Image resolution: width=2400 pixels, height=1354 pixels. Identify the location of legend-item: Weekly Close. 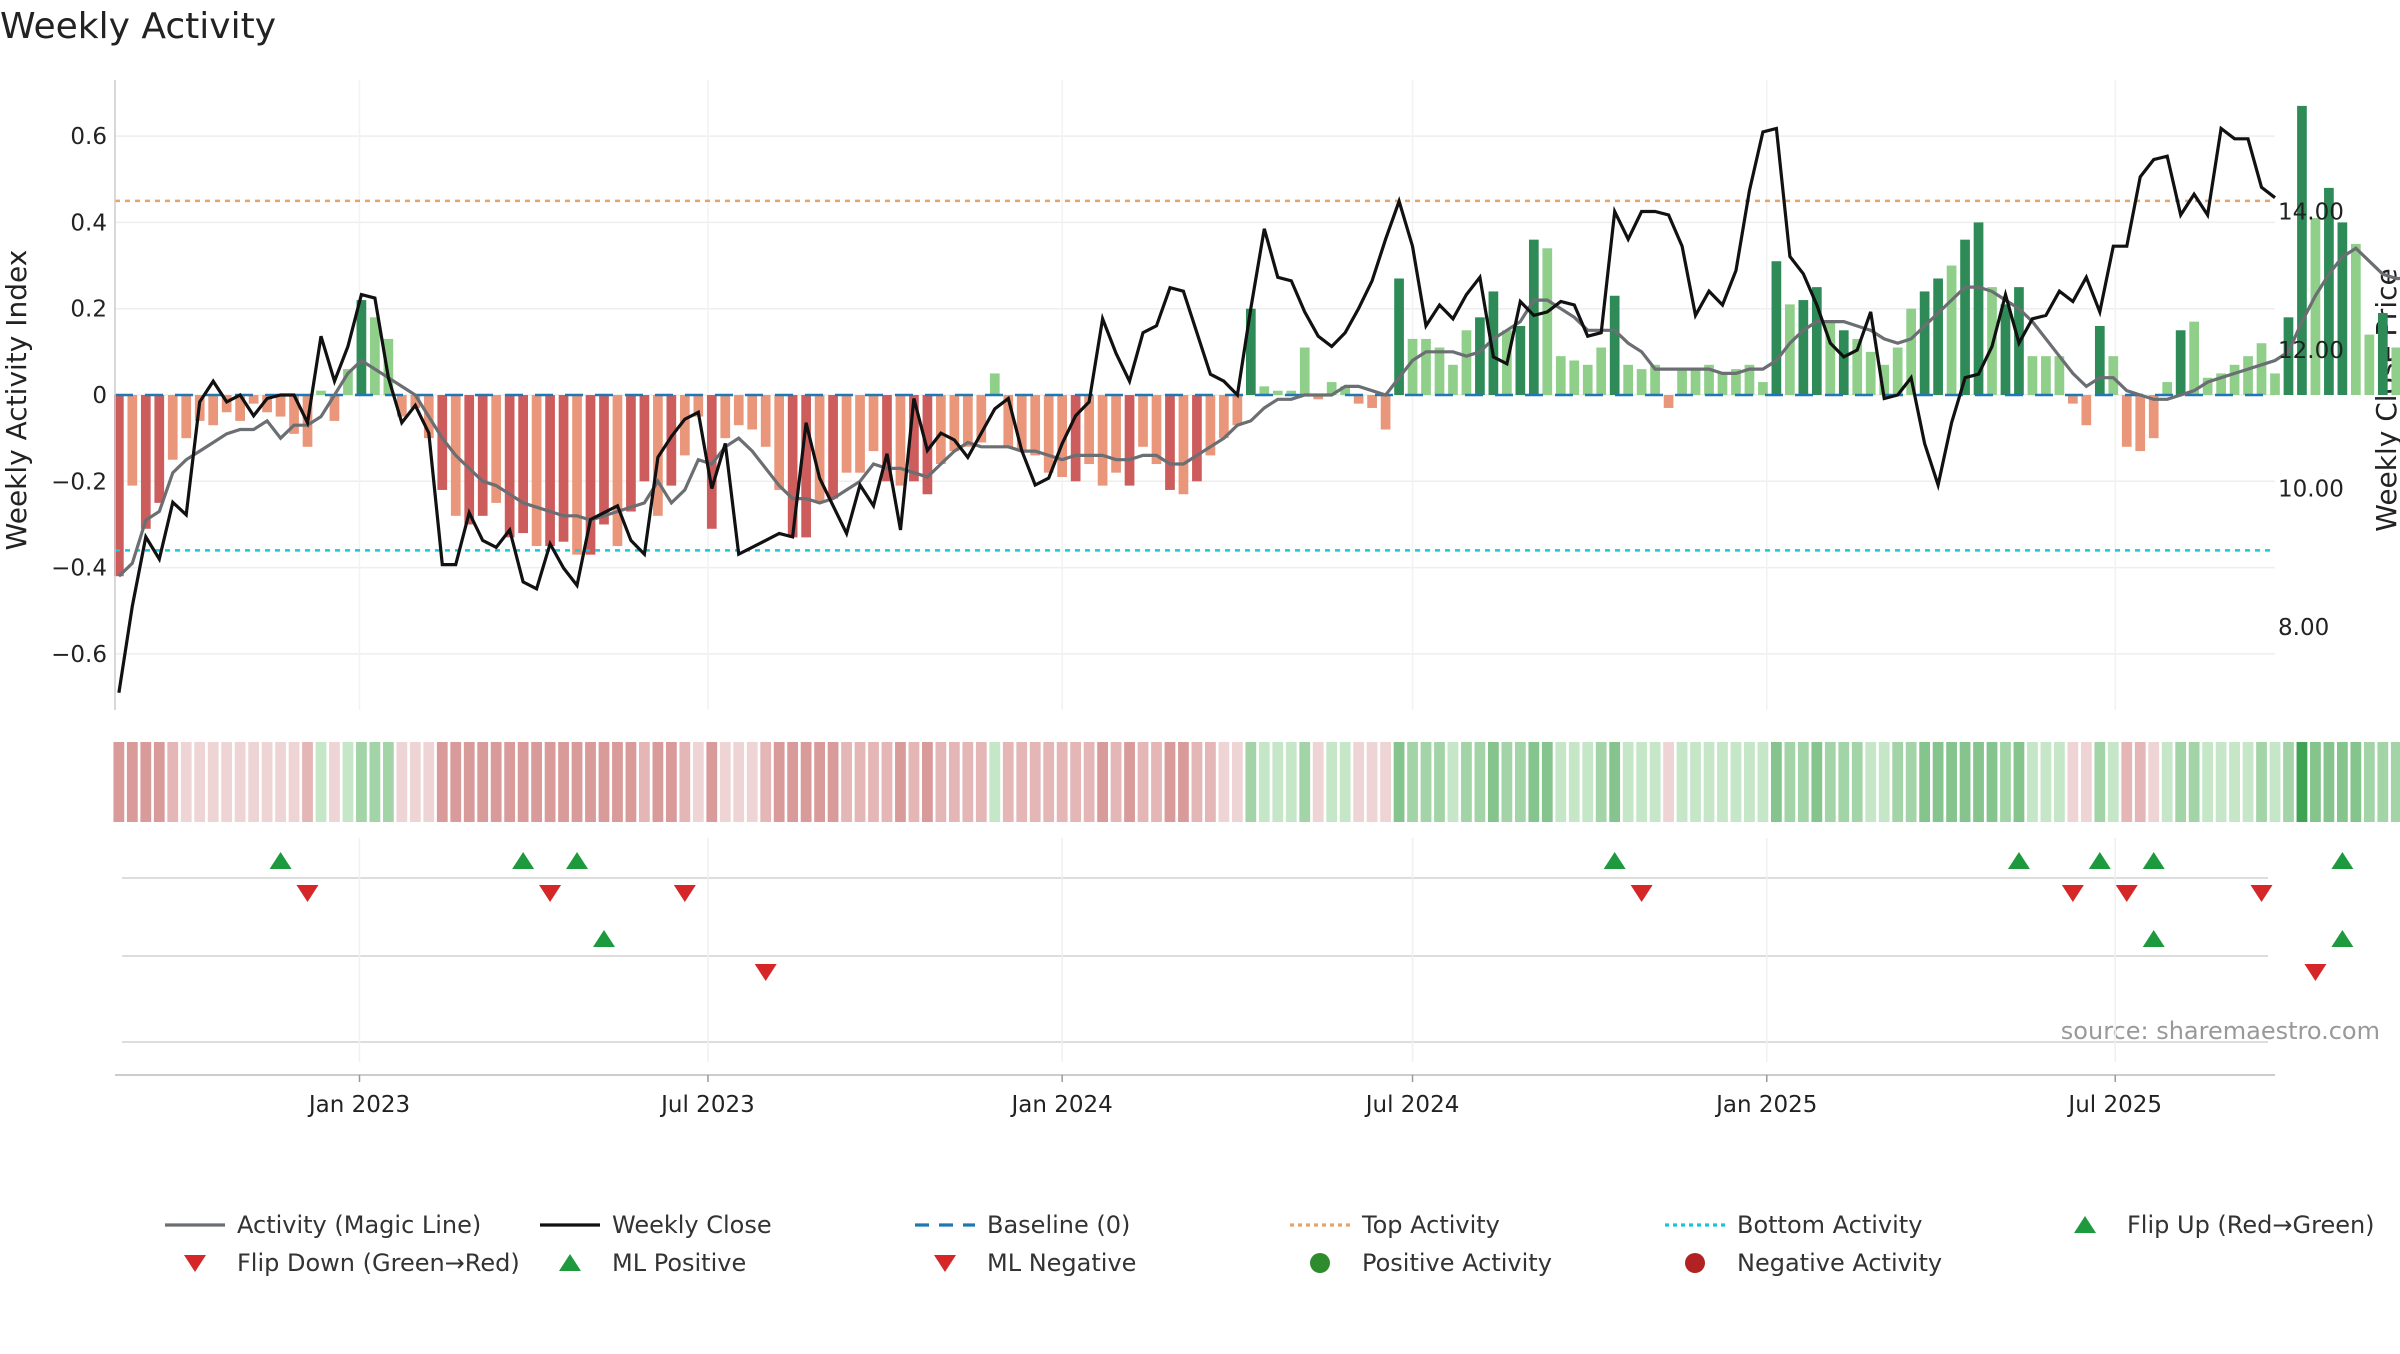
(656, 1225).